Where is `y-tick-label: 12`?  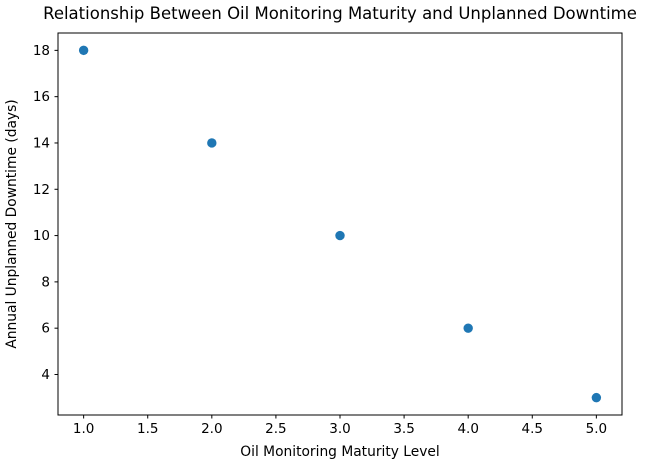 y-tick-label: 12 is located at coordinates (41, 190).